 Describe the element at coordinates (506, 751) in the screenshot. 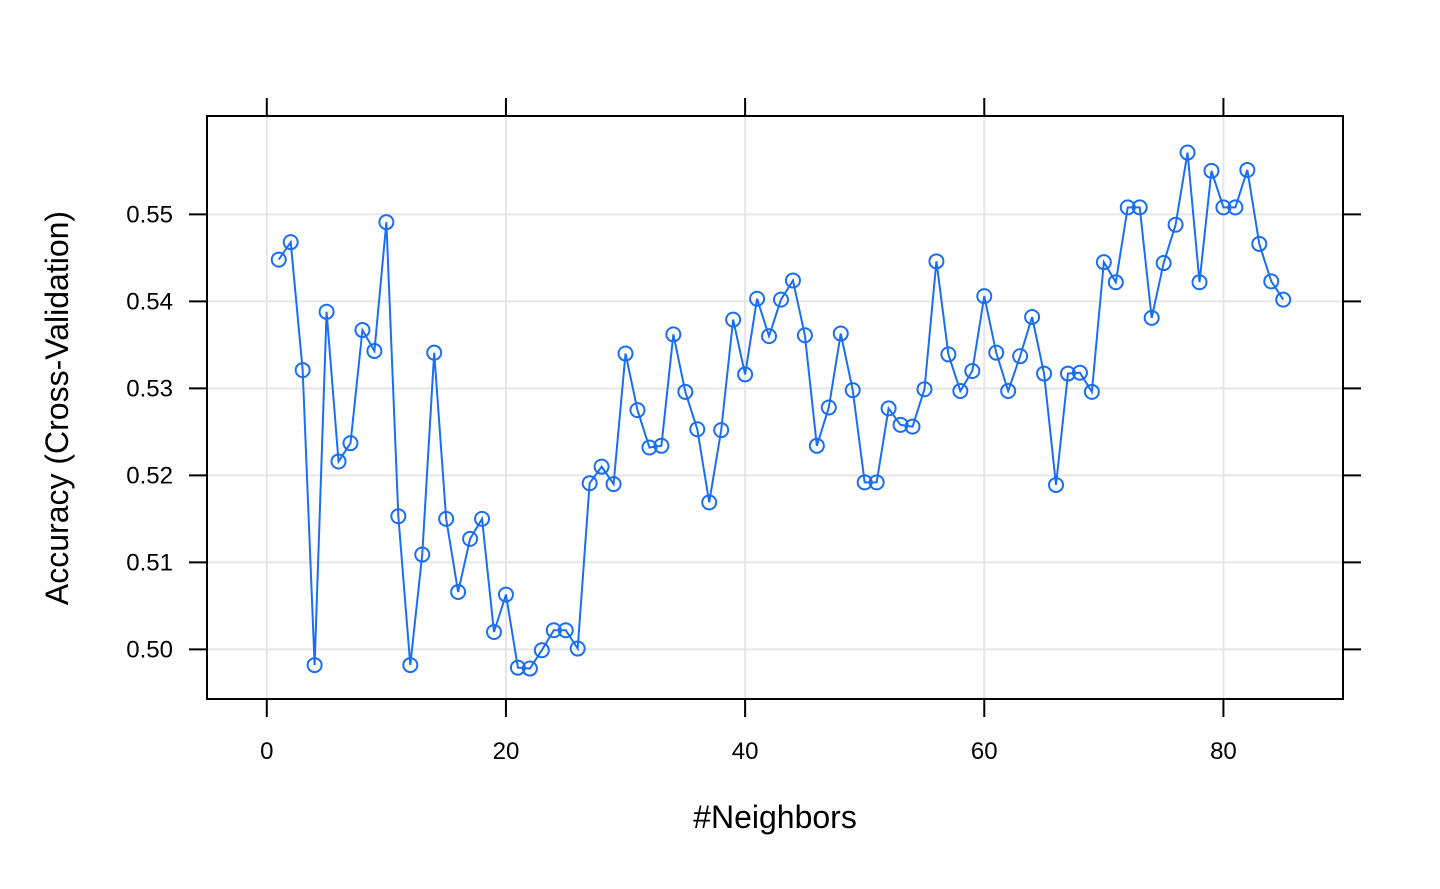

I see `x-tick-label: 20` at that location.